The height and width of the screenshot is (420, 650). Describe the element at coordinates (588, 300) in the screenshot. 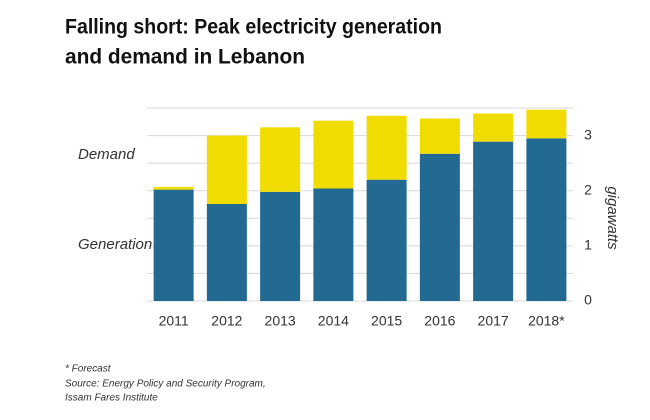

I see `y-tick-label: 0` at that location.